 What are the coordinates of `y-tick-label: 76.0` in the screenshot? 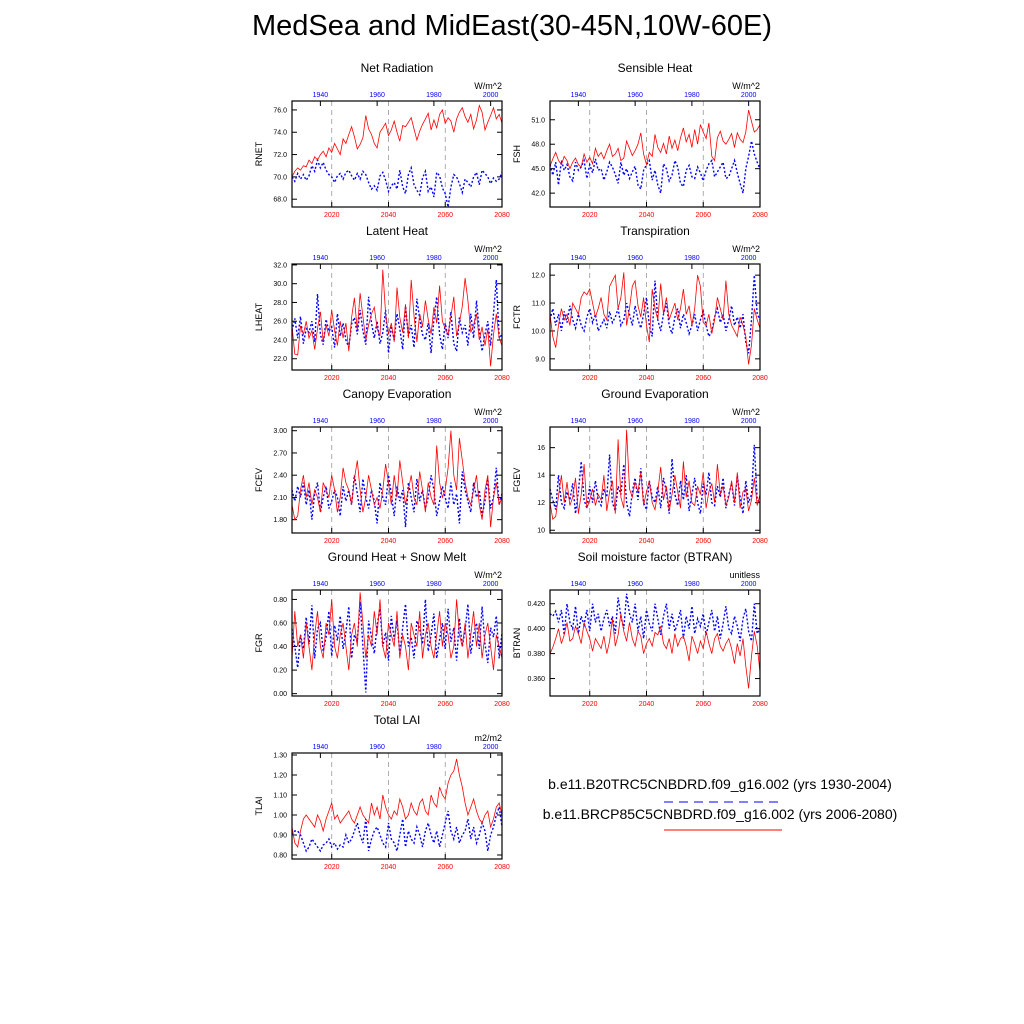 It's located at (280, 110).